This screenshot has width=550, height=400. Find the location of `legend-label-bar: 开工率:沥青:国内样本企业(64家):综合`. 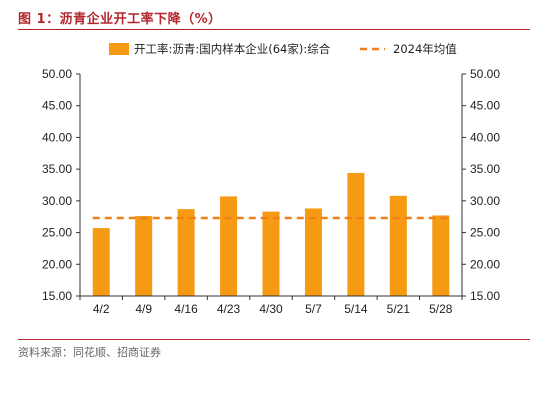

legend-label-bar: 开工率:沥青:国内样本企业(64家):综合 is located at coordinates (232, 49).